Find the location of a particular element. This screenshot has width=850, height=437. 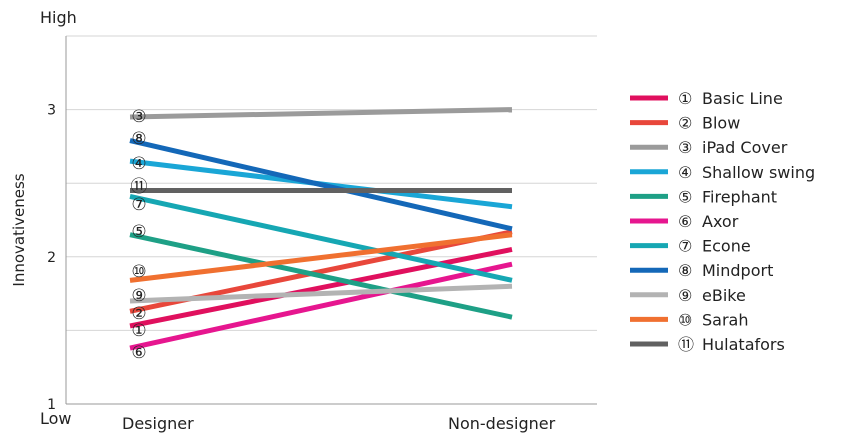

series-marker-label: ⑧ is located at coordinates (138, 139).